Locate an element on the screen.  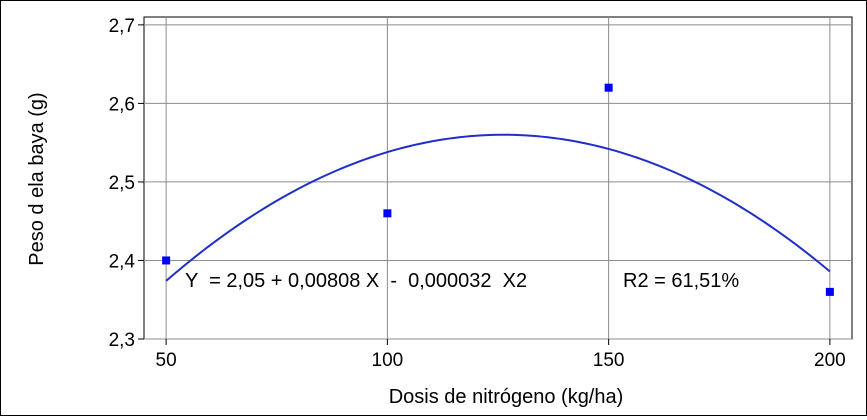
x-tick-label: 200 is located at coordinates (830, 360).